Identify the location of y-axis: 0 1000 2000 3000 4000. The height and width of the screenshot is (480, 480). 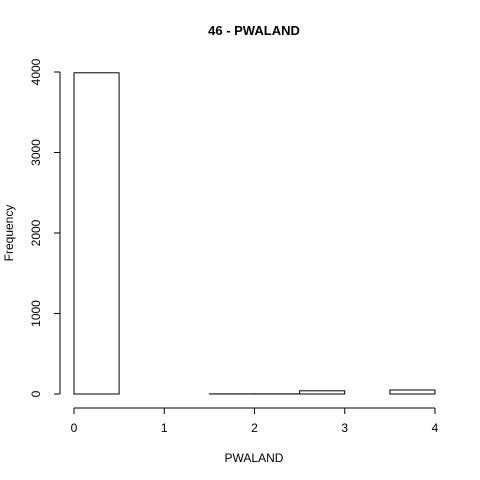
(45, 227).